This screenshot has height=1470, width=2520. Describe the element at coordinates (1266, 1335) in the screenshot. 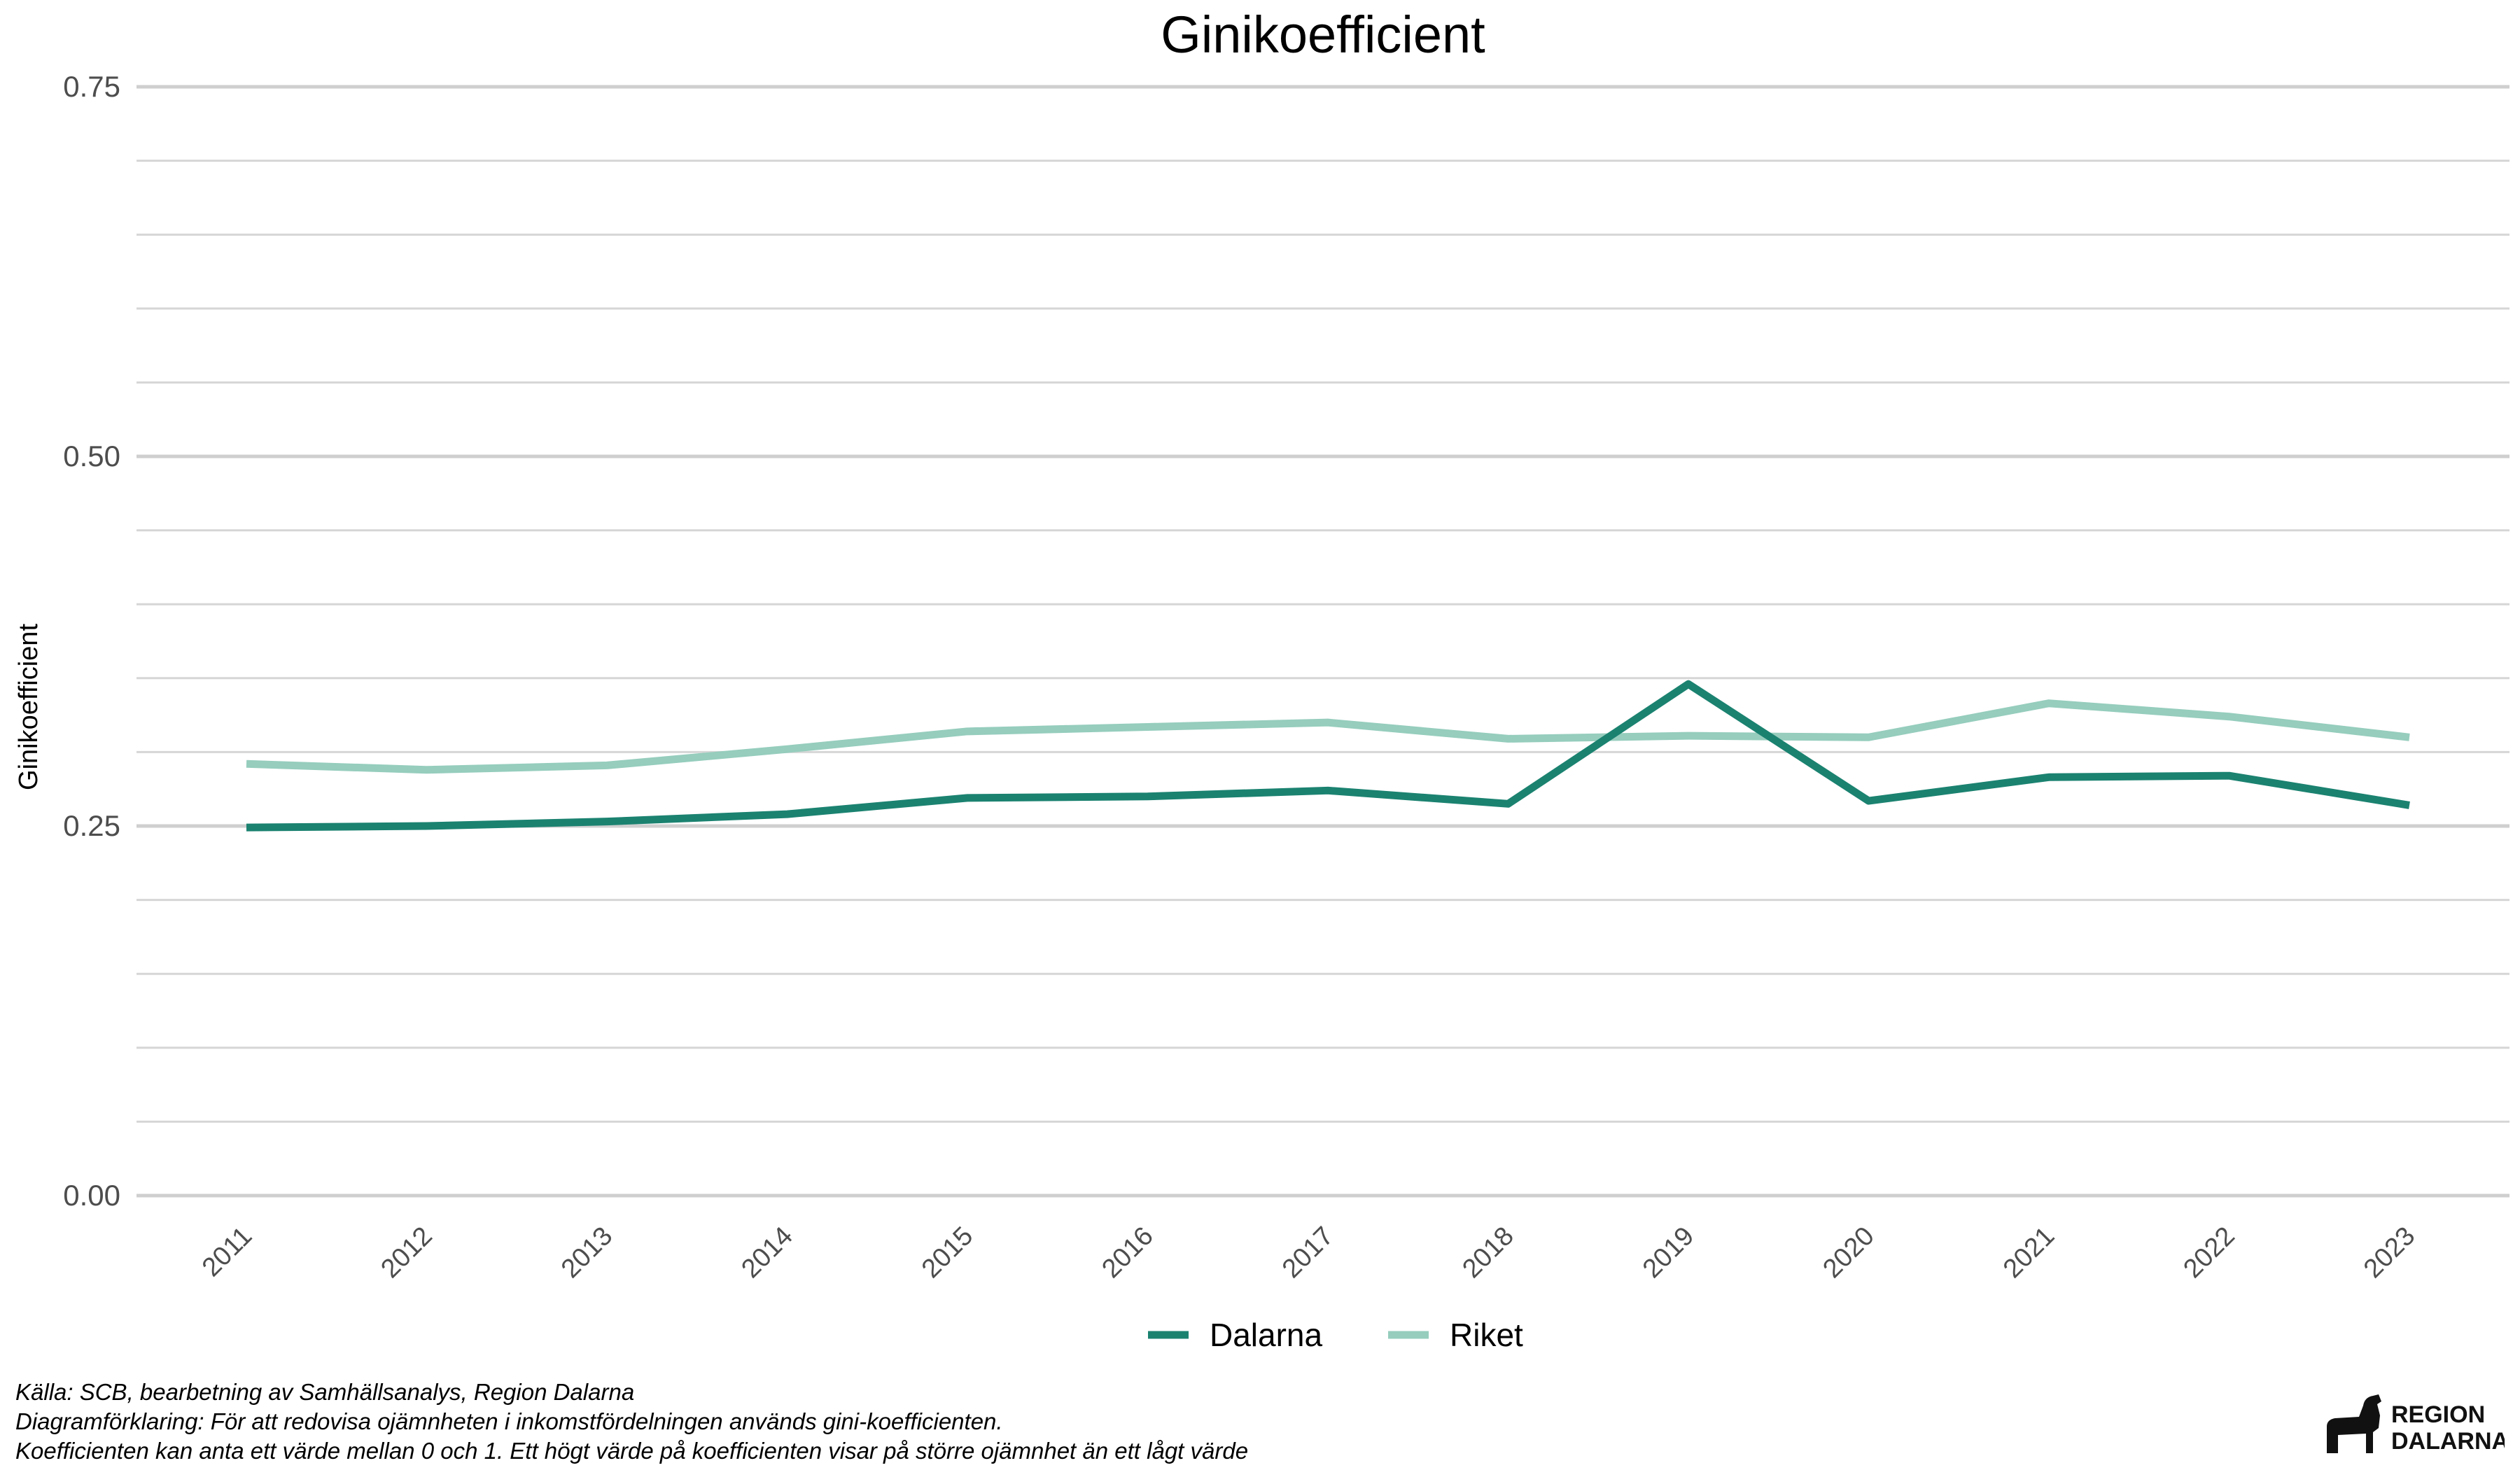

I see `legend-label-dalarna: Dalarna` at that location.